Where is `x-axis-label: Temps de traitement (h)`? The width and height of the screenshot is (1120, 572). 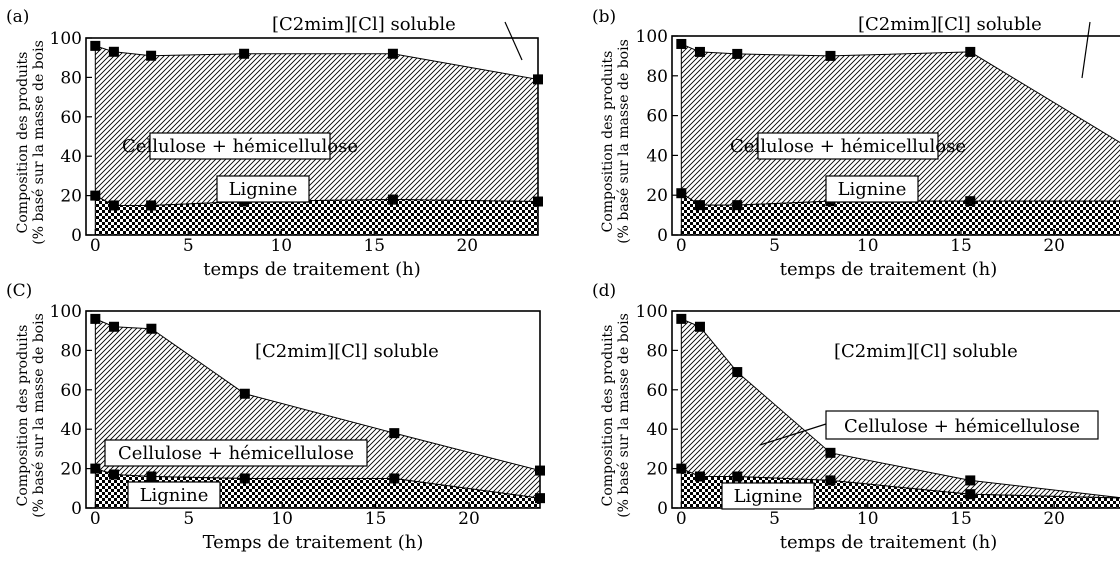 x-axis-label: Temps de traitement (h) is located at coordinates (313, 542).